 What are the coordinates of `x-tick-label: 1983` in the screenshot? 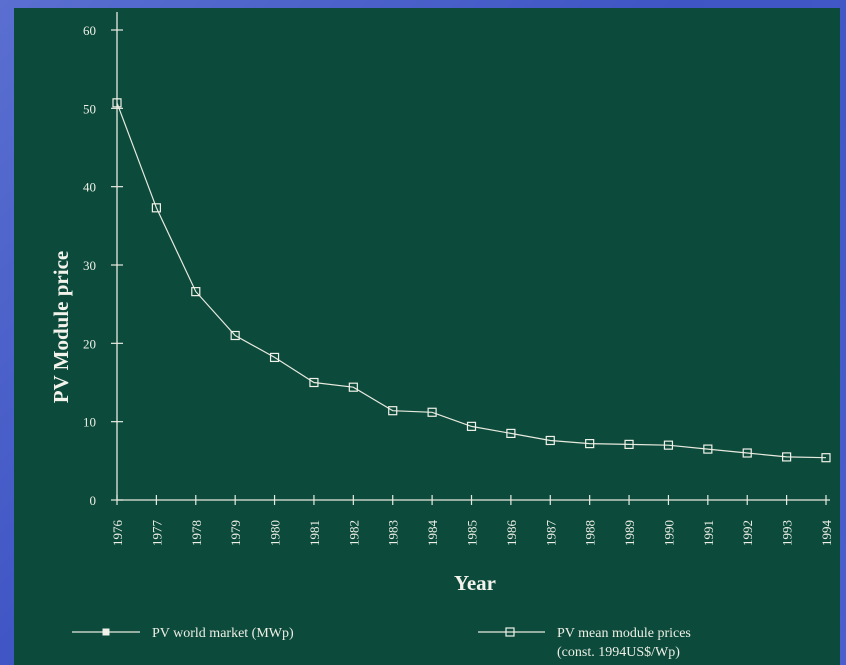 It's located at (393, 533).